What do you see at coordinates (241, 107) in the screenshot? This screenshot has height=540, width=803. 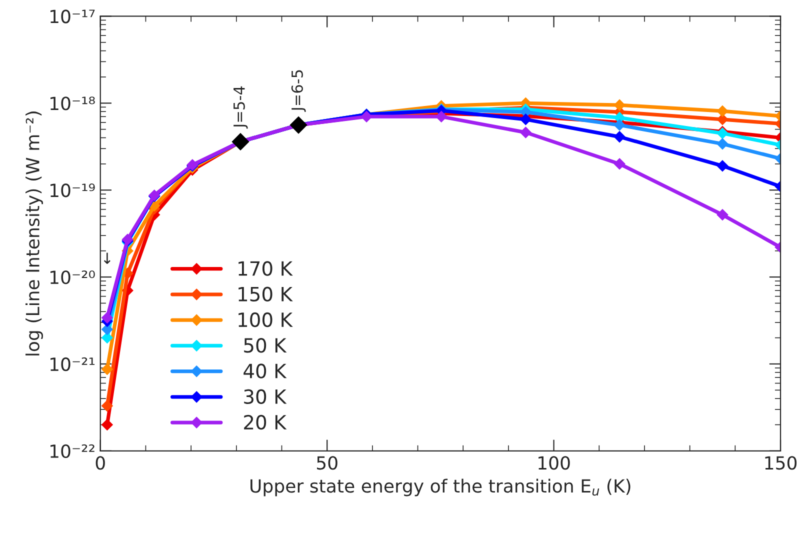 I see `annotation: J=5-4` at bounding box center [241, 107].